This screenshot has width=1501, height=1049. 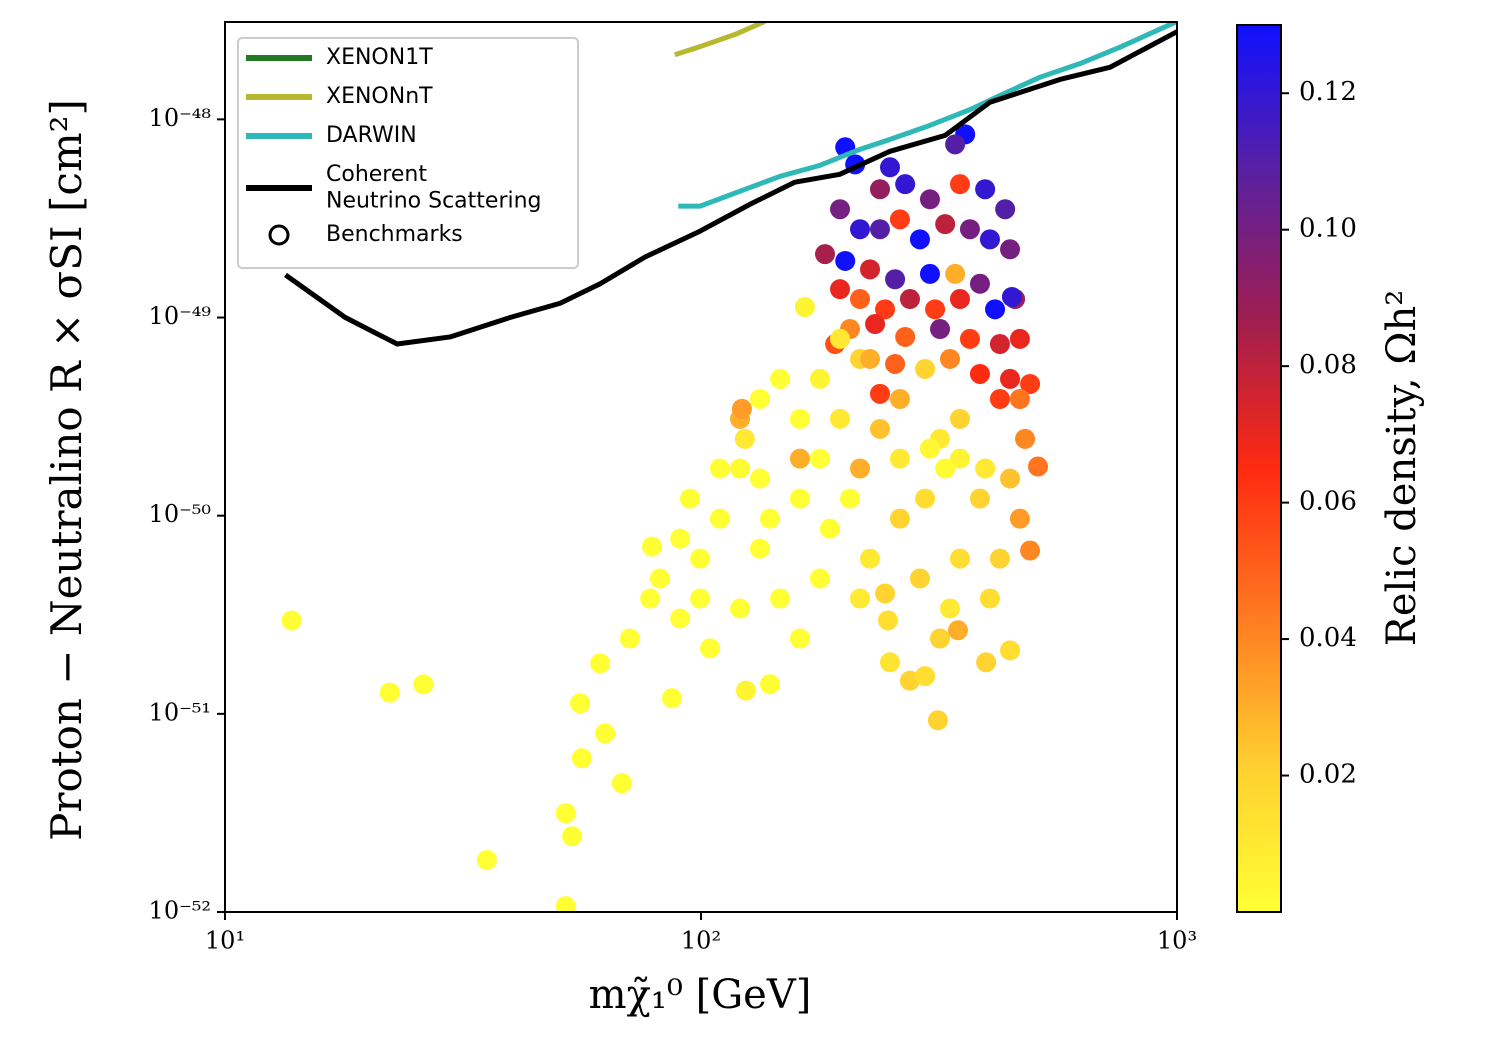 What do you see at coordinates (700, 995) in the screenshot?
I see `x-axis-label: mχ̃₁⁰ [GeV]` at bounding box center [700, 995].